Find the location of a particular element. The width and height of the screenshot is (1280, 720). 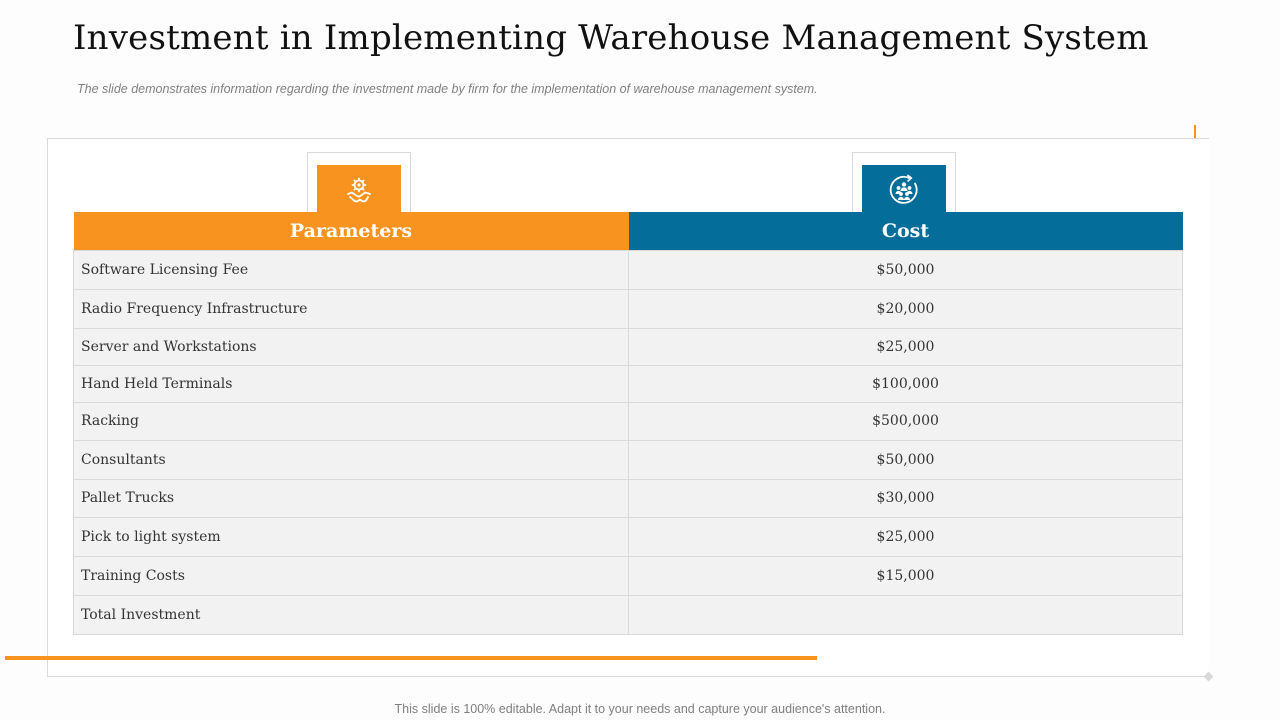

parameters-icon-box is located at coordinates (359, 190).